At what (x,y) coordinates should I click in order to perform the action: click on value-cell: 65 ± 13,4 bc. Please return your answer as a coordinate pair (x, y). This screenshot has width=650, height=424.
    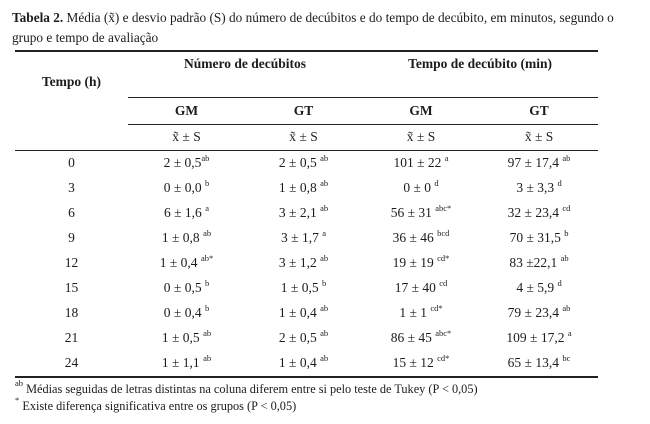
    Looking at the image, I should click on (539, 364).